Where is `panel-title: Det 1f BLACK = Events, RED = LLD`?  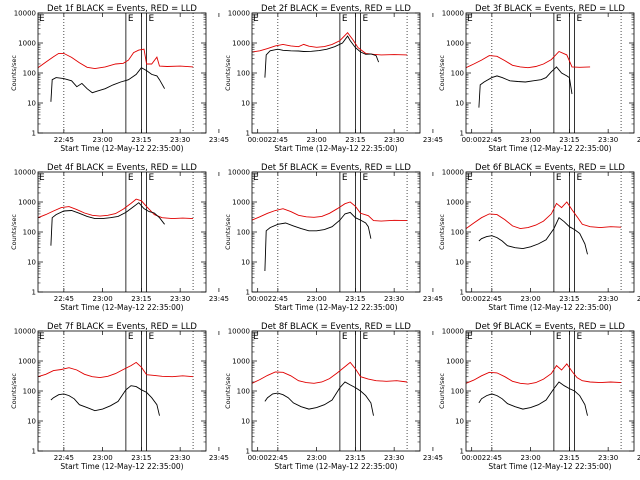 panel-title: Det 1f BLACK = Events, RED = LLD is located at coordinates (122, 9).